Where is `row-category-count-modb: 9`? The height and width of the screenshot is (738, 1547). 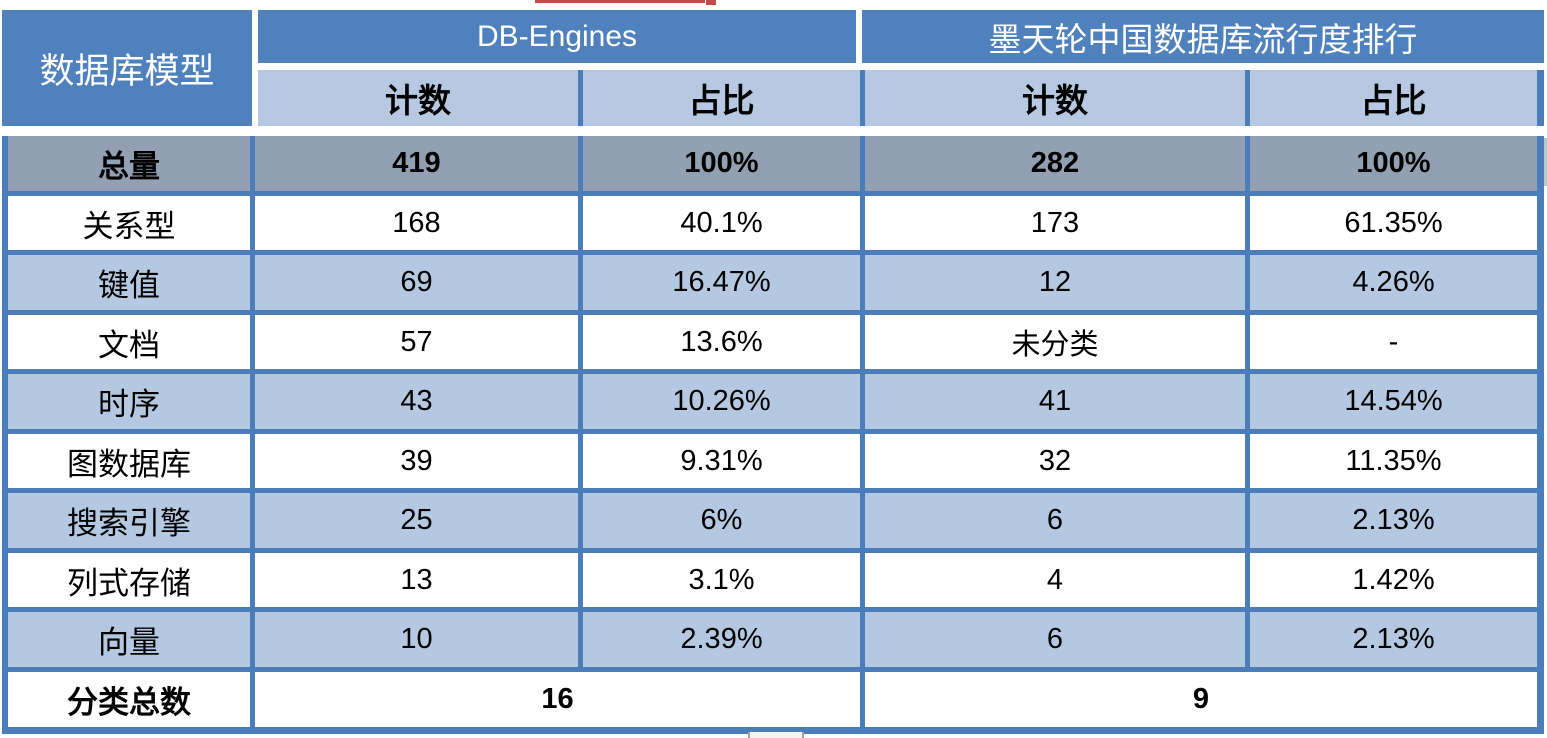 row-category-count-modb: 9 is located at coordinates (1201, 699).